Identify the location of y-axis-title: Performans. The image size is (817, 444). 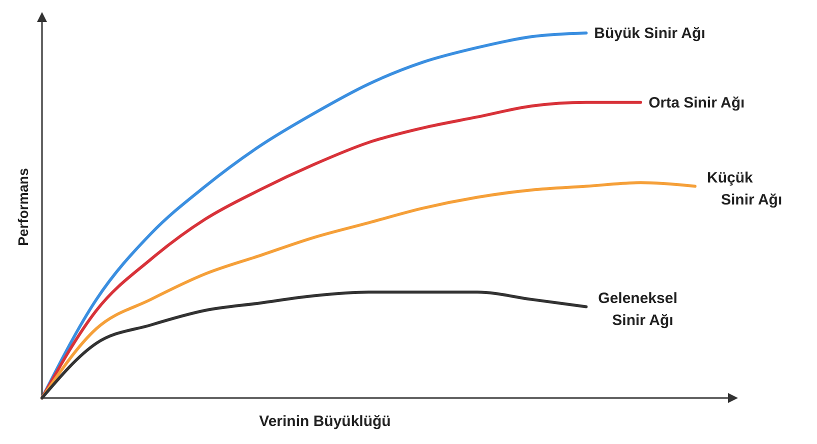
(23, 207).